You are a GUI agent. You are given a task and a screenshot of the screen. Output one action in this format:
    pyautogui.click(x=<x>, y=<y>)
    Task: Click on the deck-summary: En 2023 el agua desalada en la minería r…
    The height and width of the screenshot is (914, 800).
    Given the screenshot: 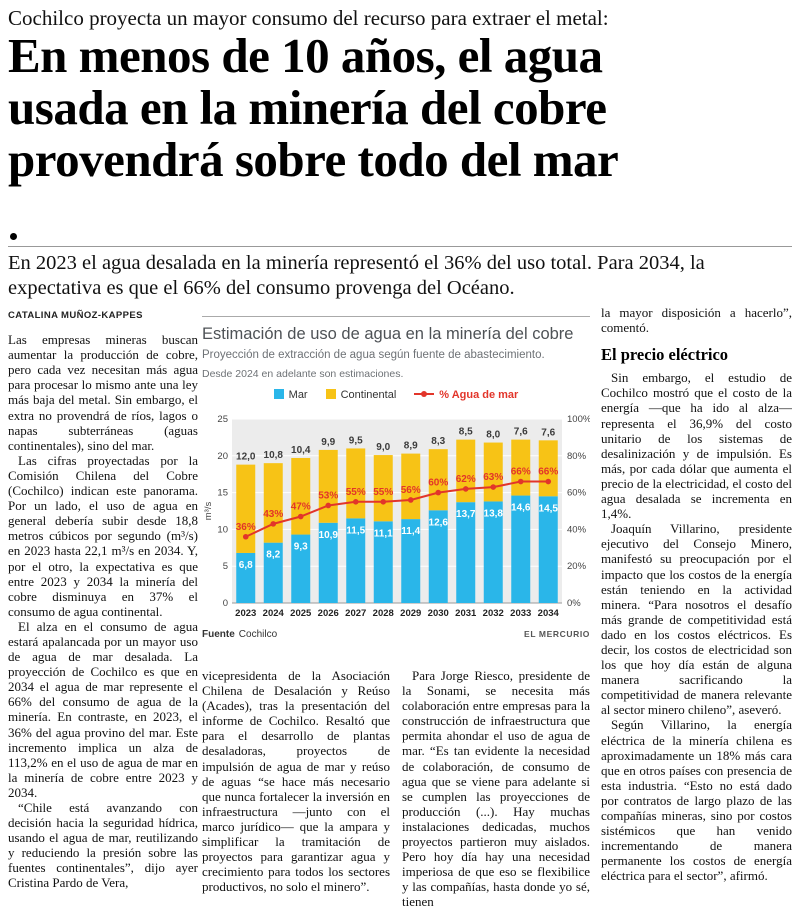 What is the action you would take?
    pyautogui.click(x=356, y=275)
    